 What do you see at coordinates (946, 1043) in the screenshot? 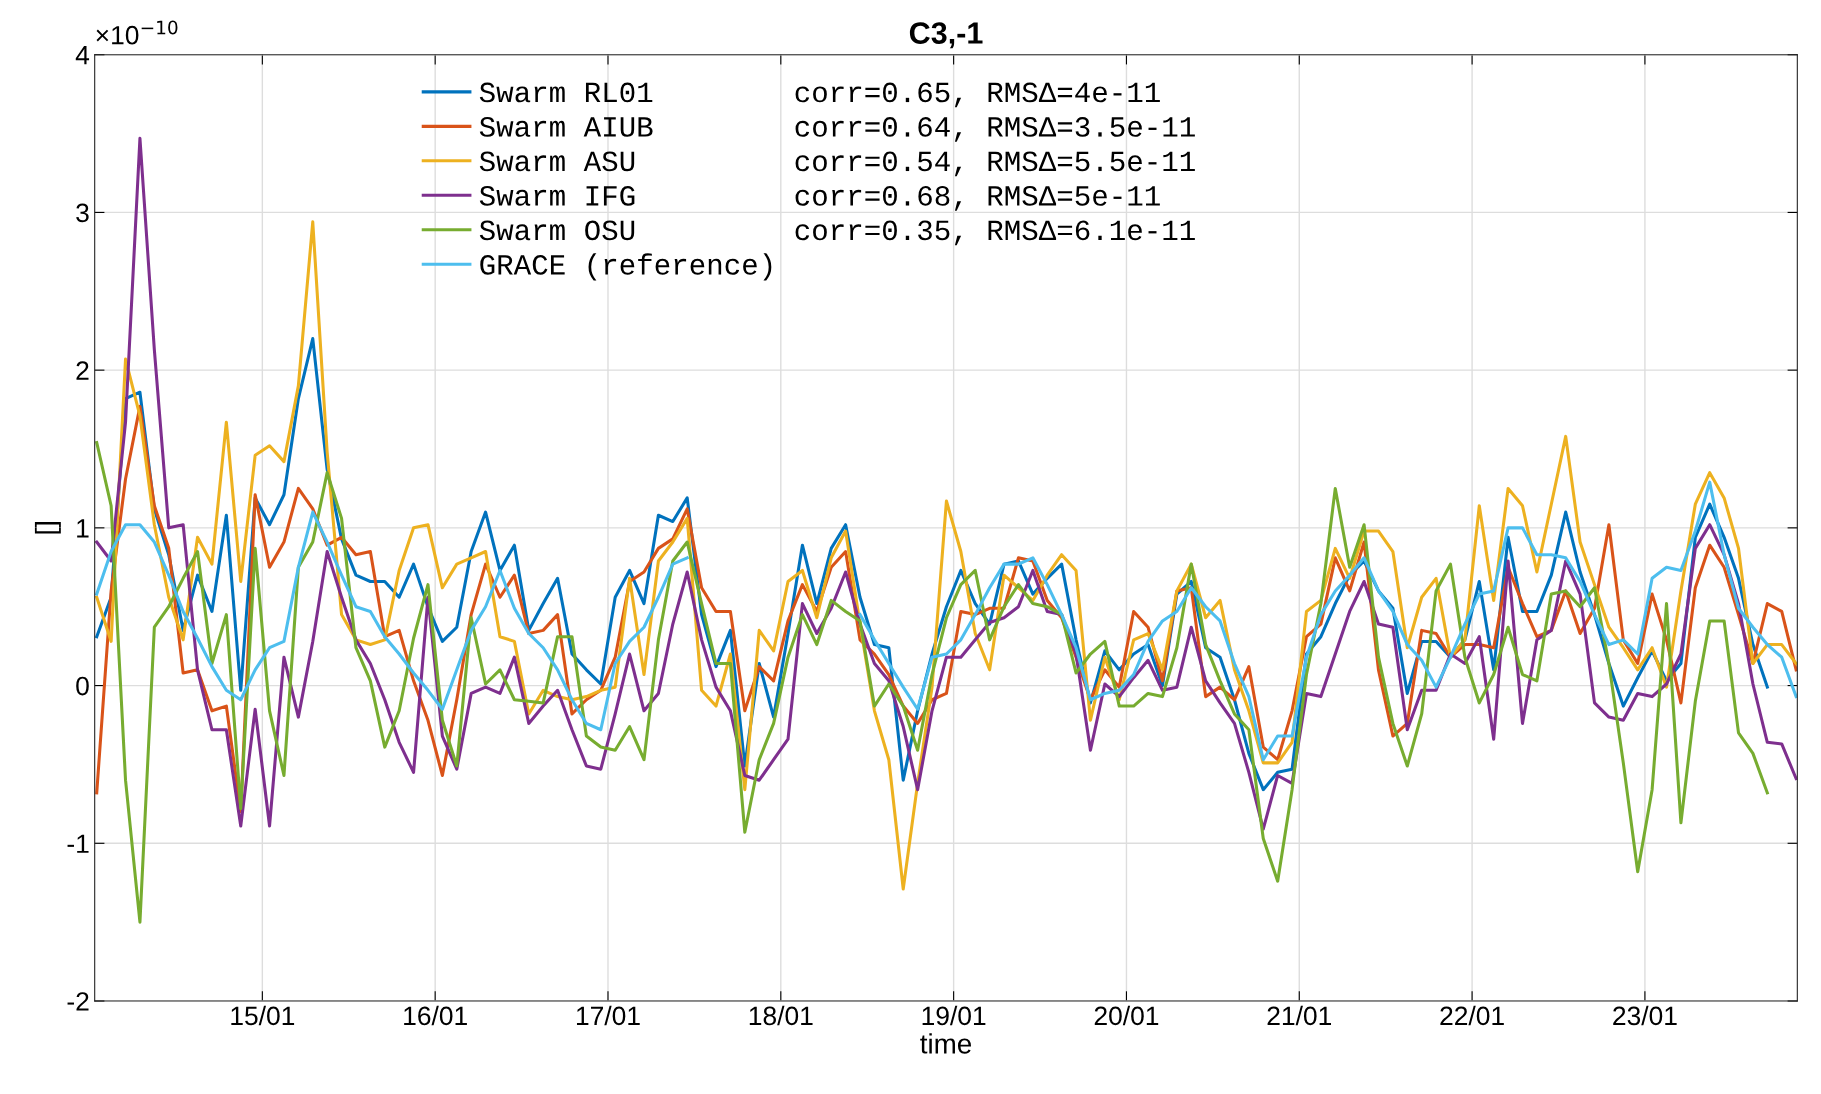
I see `x-axis-title: time` at bounding box center [946, 1043].